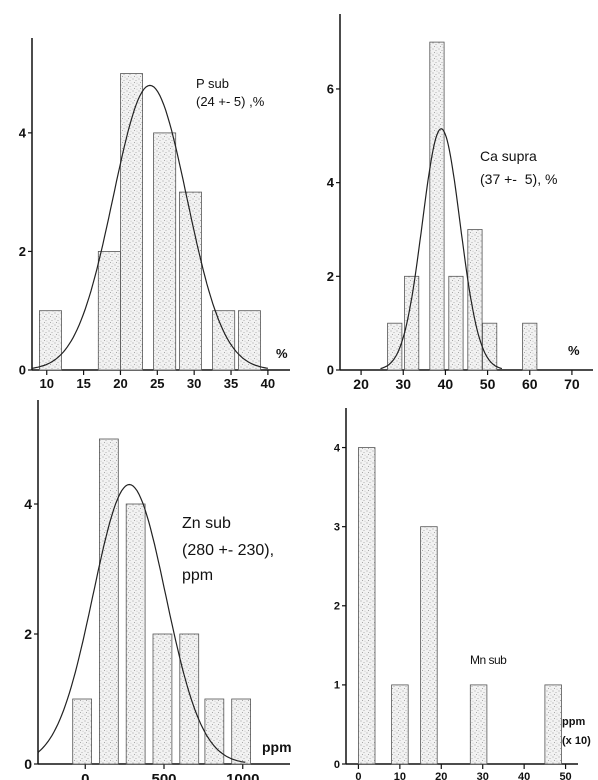 The image size is (598, 780). I want to click on x-tick-label: 1000, so click(242, 775).